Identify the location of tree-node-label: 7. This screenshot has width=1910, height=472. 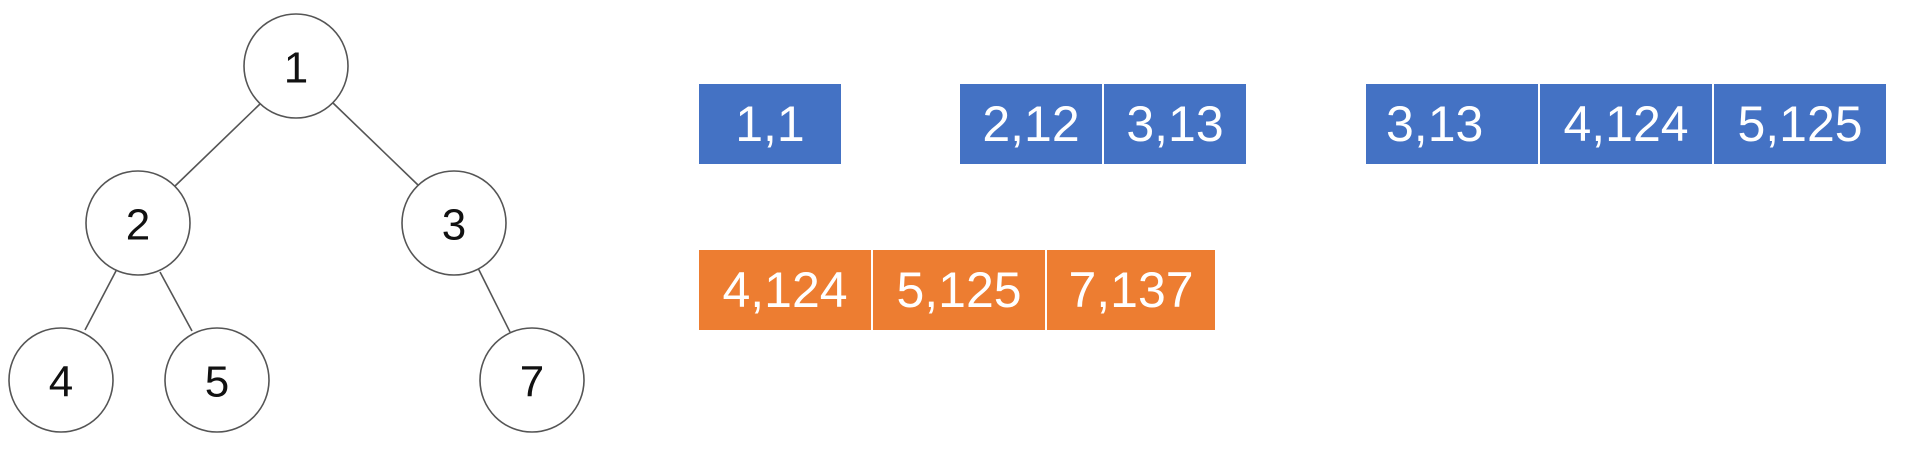
(532, 382).